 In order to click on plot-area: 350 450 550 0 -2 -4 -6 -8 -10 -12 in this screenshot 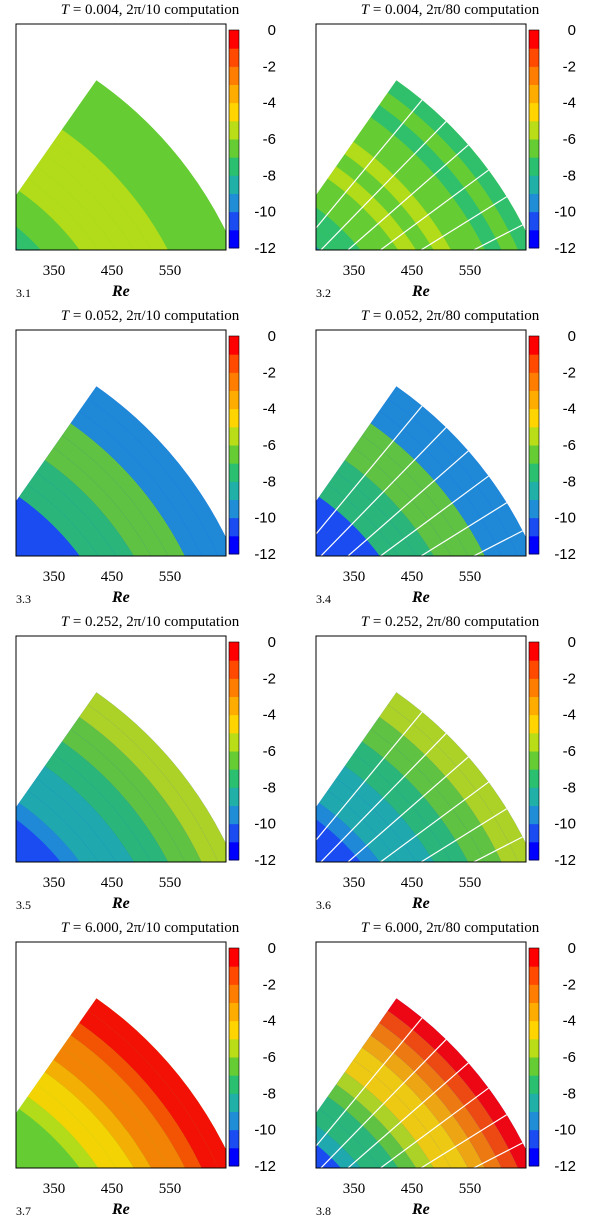, I will do `click(145, 1068)`.